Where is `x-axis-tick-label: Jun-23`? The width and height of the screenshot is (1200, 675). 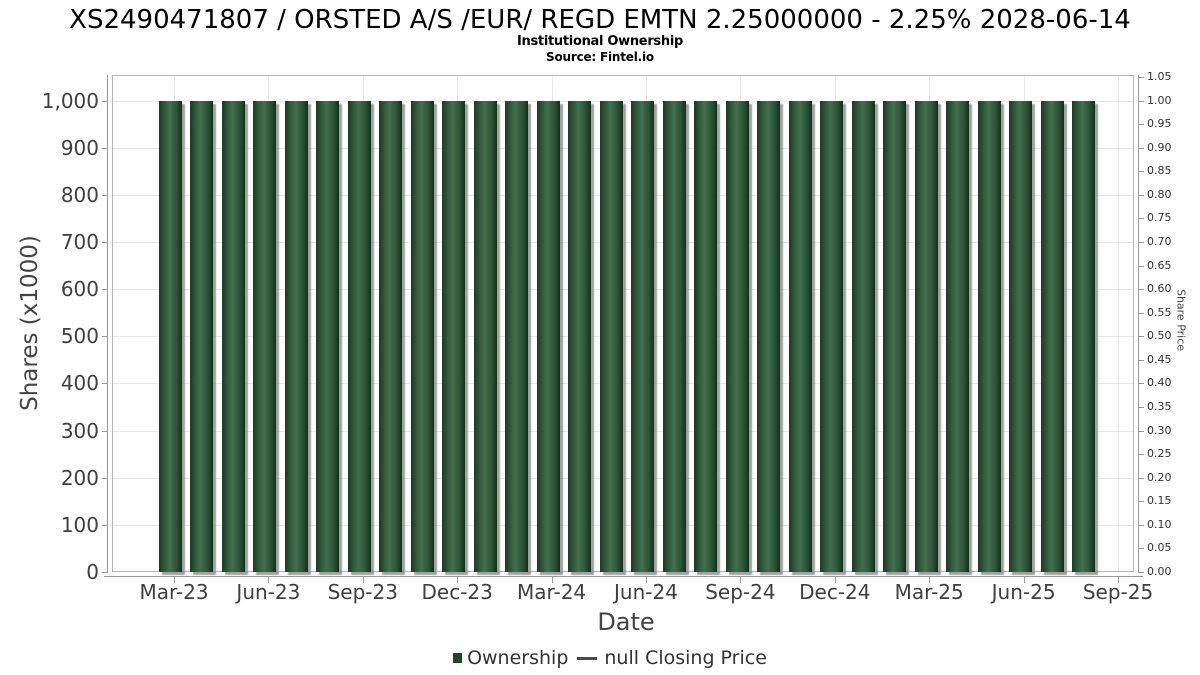
x-axis-tick-label: Jun-23 is located at coordinates (268, 592).